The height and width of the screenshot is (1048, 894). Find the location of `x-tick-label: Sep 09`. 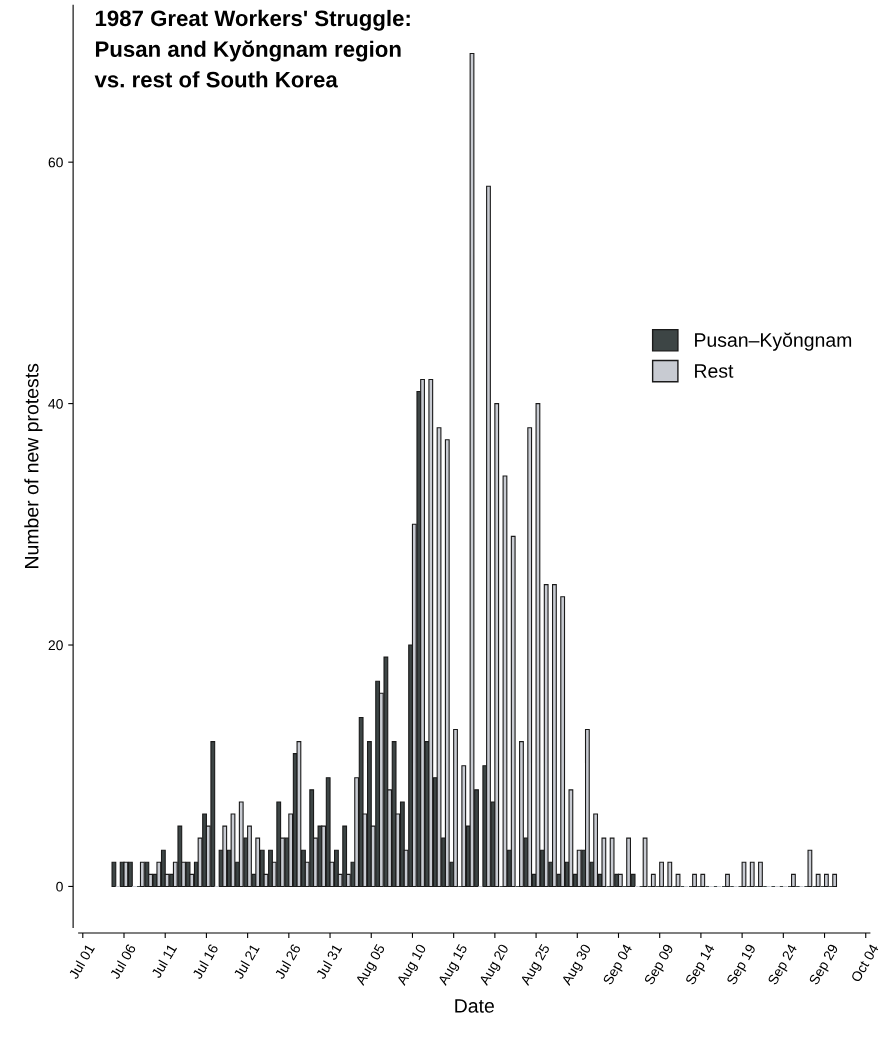

x-tick-label: Sep 09 is located at coordinates (659, 965).